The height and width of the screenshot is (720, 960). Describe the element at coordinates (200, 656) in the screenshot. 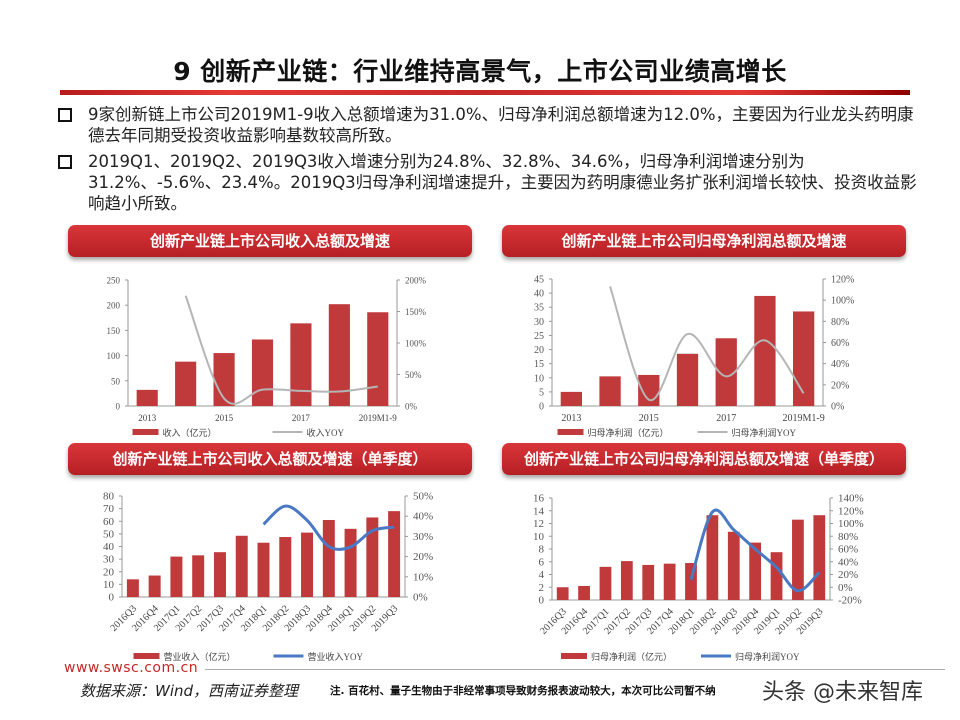

I see `legend-bar-label: 营业收入（亿元）` at that location.